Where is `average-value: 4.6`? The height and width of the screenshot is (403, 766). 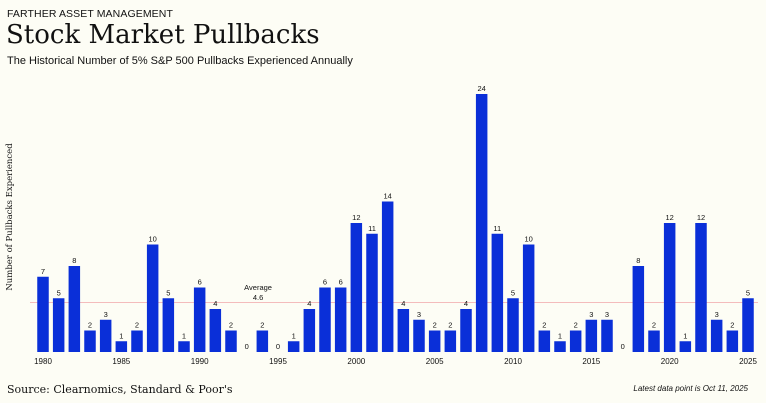
average-value: 4.6 is located at coordinates (258, 297).